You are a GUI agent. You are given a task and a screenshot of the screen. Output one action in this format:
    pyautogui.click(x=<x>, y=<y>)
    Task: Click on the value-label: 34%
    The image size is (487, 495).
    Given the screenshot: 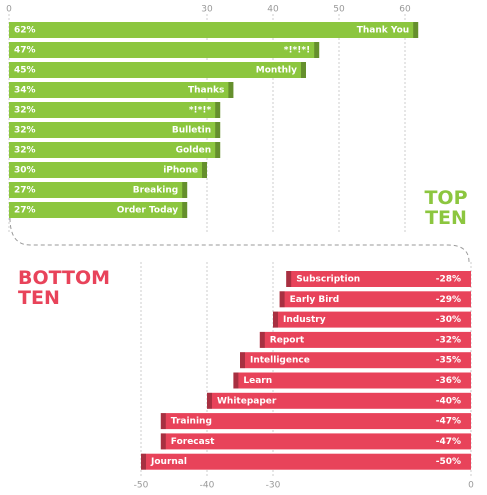 What is the action you would take?
    pyautogui.click(x=25, y=91)
    